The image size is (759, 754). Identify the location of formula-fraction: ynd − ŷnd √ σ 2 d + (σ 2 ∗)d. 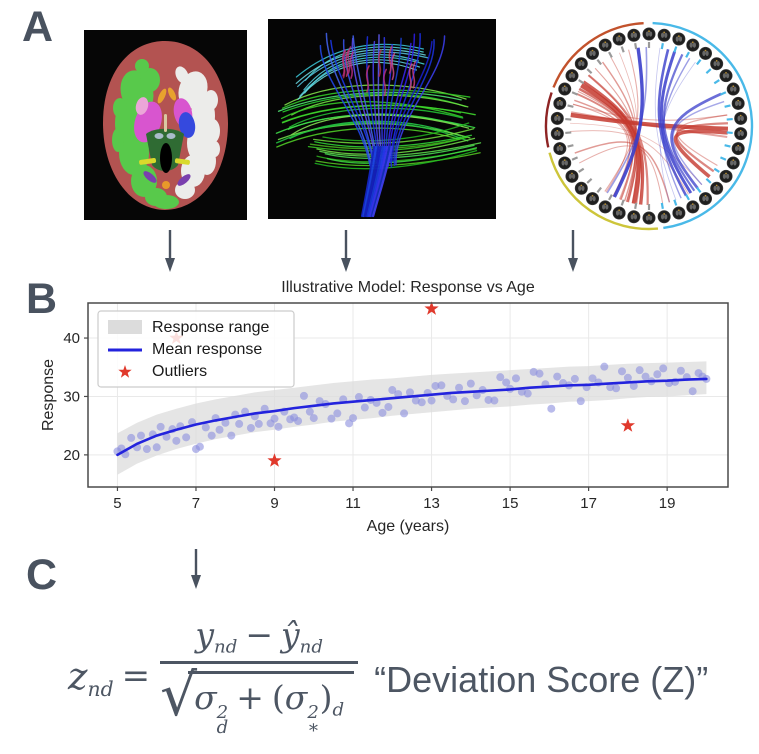
(259, 676).